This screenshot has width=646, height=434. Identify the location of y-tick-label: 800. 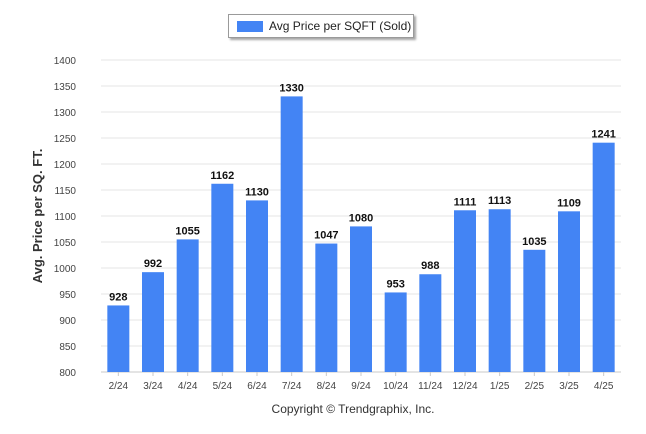
(67, 373).